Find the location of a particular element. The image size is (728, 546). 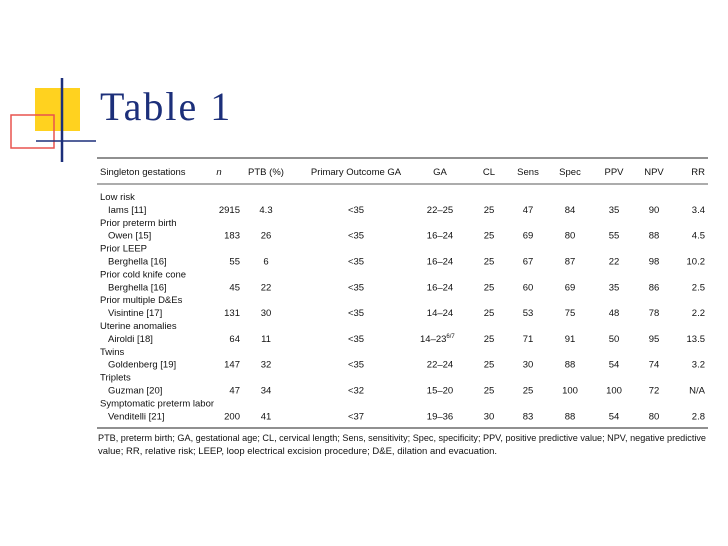

cell: 95 is located at coordinates (654, 339).